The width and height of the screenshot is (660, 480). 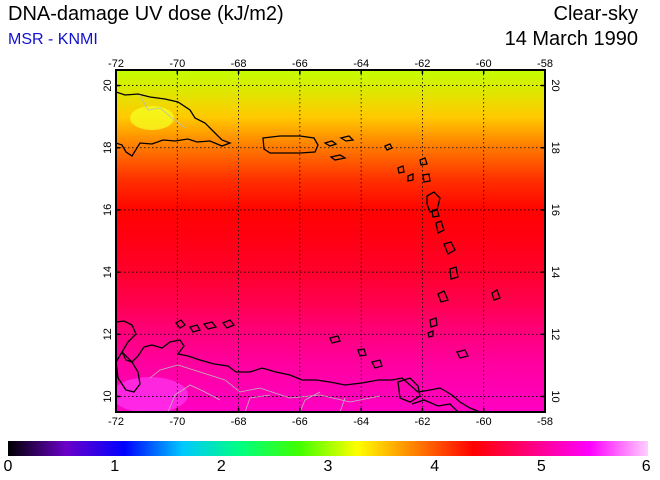 I want to click on sky-condition: Clear-sky, so click(x=595, y=14).